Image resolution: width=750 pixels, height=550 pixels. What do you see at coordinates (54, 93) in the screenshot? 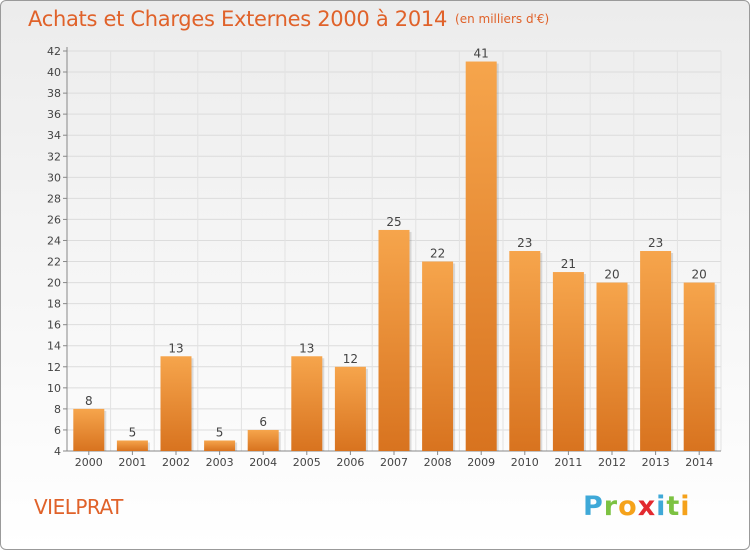
I see `y-tick-label: 38` at bounding box center [54, 93].